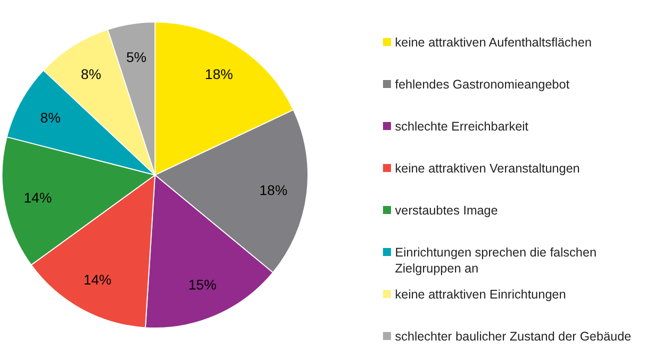 The width and height of the screenshot is (669, 350). Describe the element at coordinates (462, 126) in the screenshot. I see `legend-label: schlechte Erreichbarkeit` at that location.